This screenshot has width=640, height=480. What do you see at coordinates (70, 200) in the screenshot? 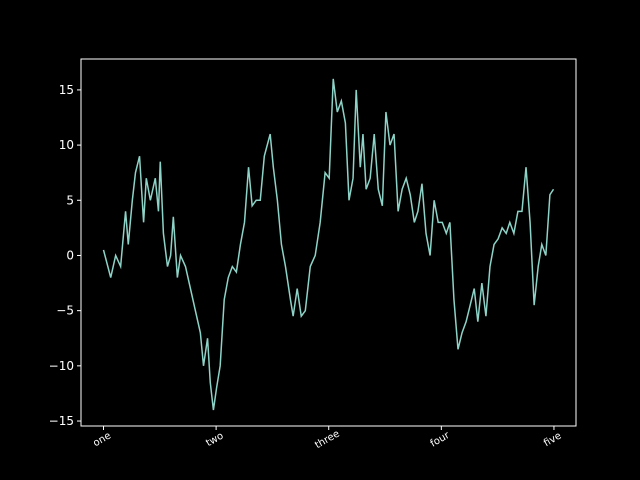
I see `y-tick-label: 5` at bounding box center [70, 200].